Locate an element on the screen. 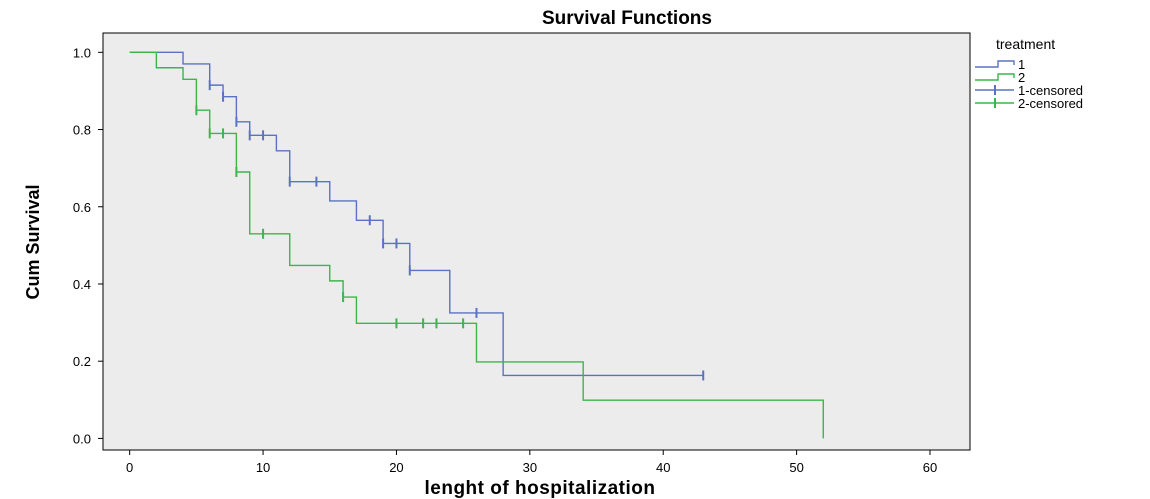 The width and height of the screenshot is (1150, 499). legend-item: 1-censored is located at coordinates (1029, 90).